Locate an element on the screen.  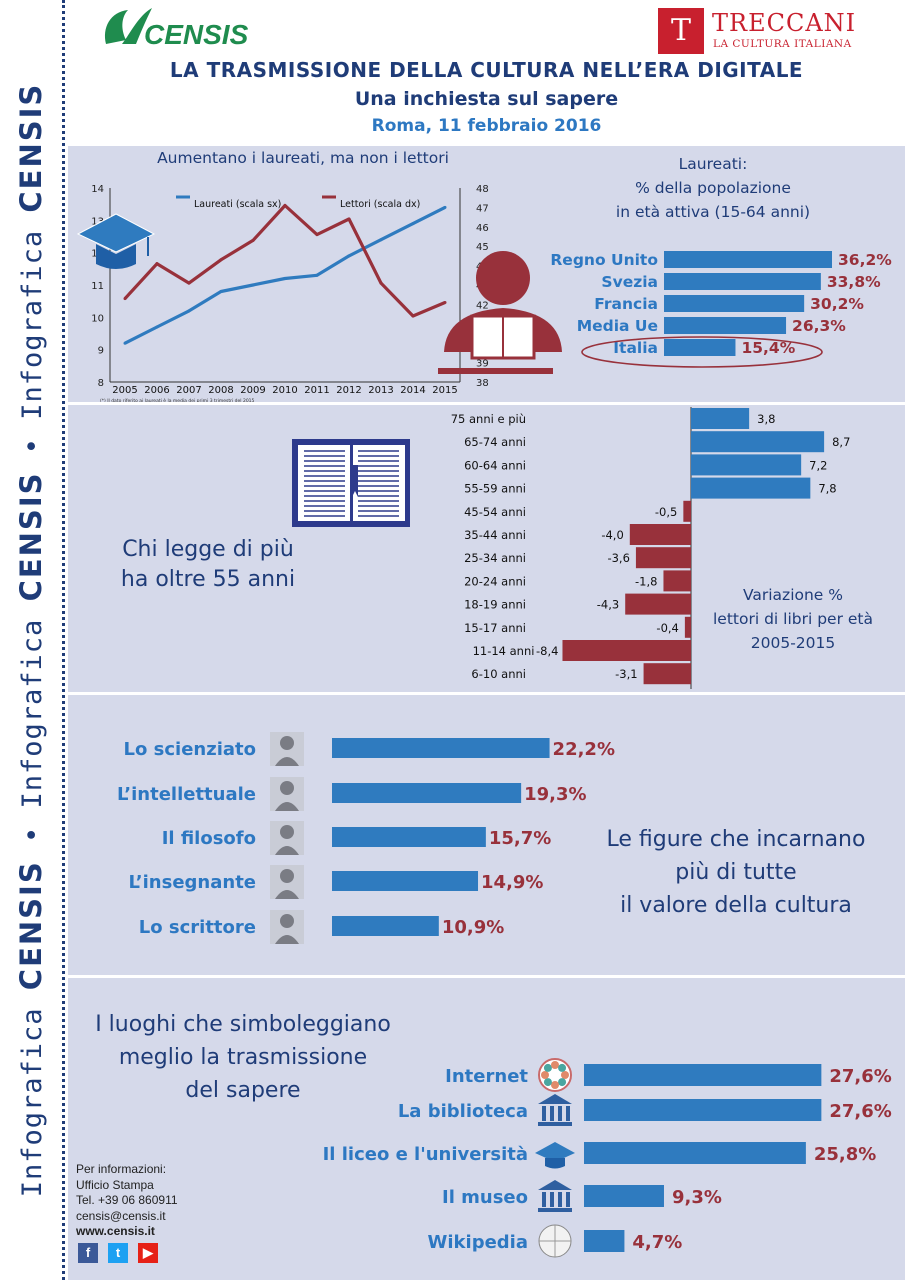
age-value: -1,8 is located at coordinates (646, 581).